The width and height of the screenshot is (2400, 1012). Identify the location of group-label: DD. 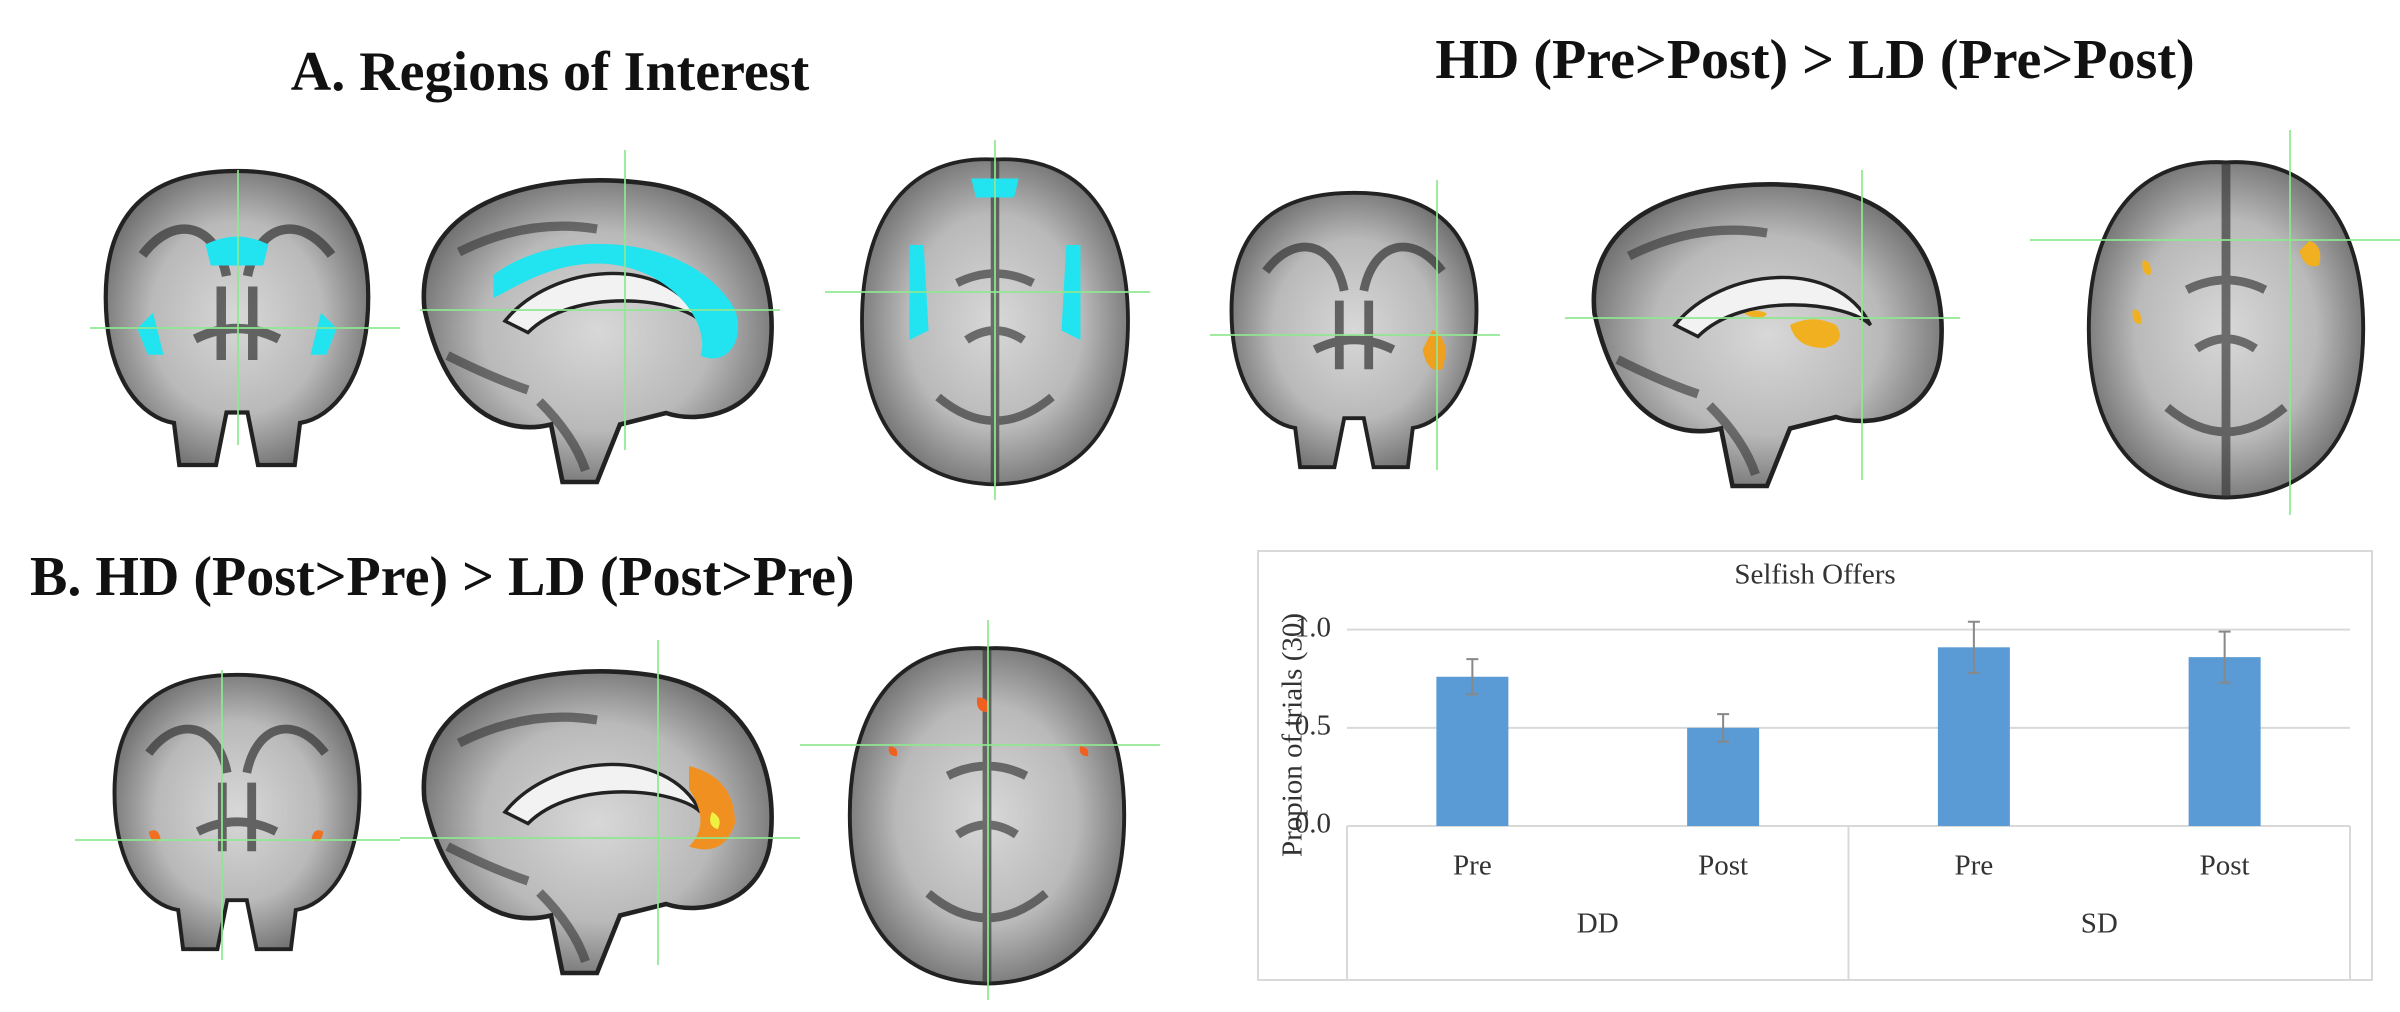
(1598, 924).